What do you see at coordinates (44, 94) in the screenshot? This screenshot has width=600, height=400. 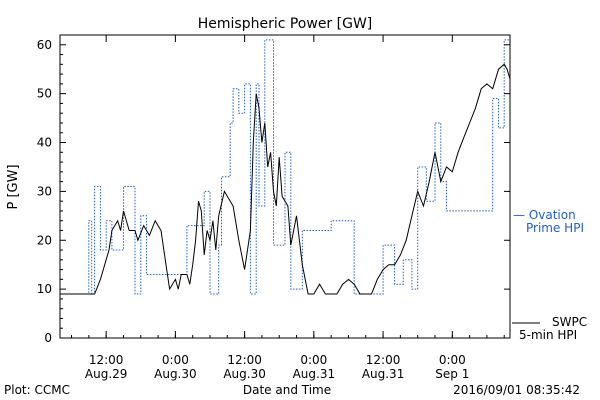 I see `y-tick-label: 50` at bounding box center [44, 94].